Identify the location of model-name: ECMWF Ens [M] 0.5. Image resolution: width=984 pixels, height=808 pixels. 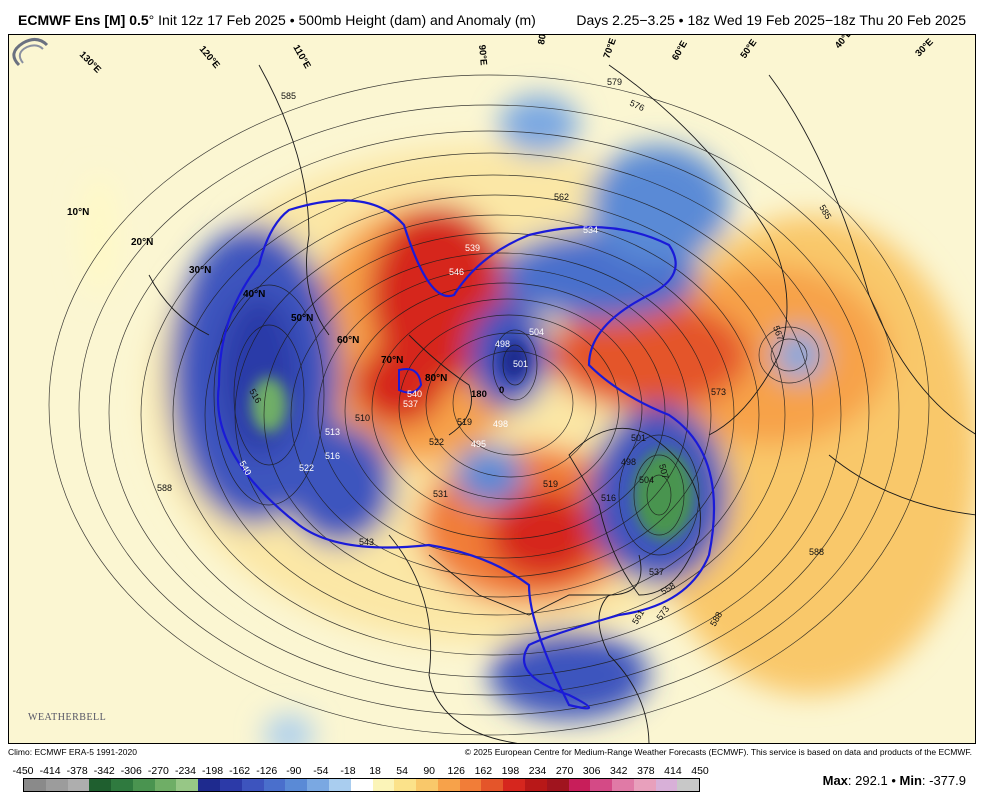
(83, 20).